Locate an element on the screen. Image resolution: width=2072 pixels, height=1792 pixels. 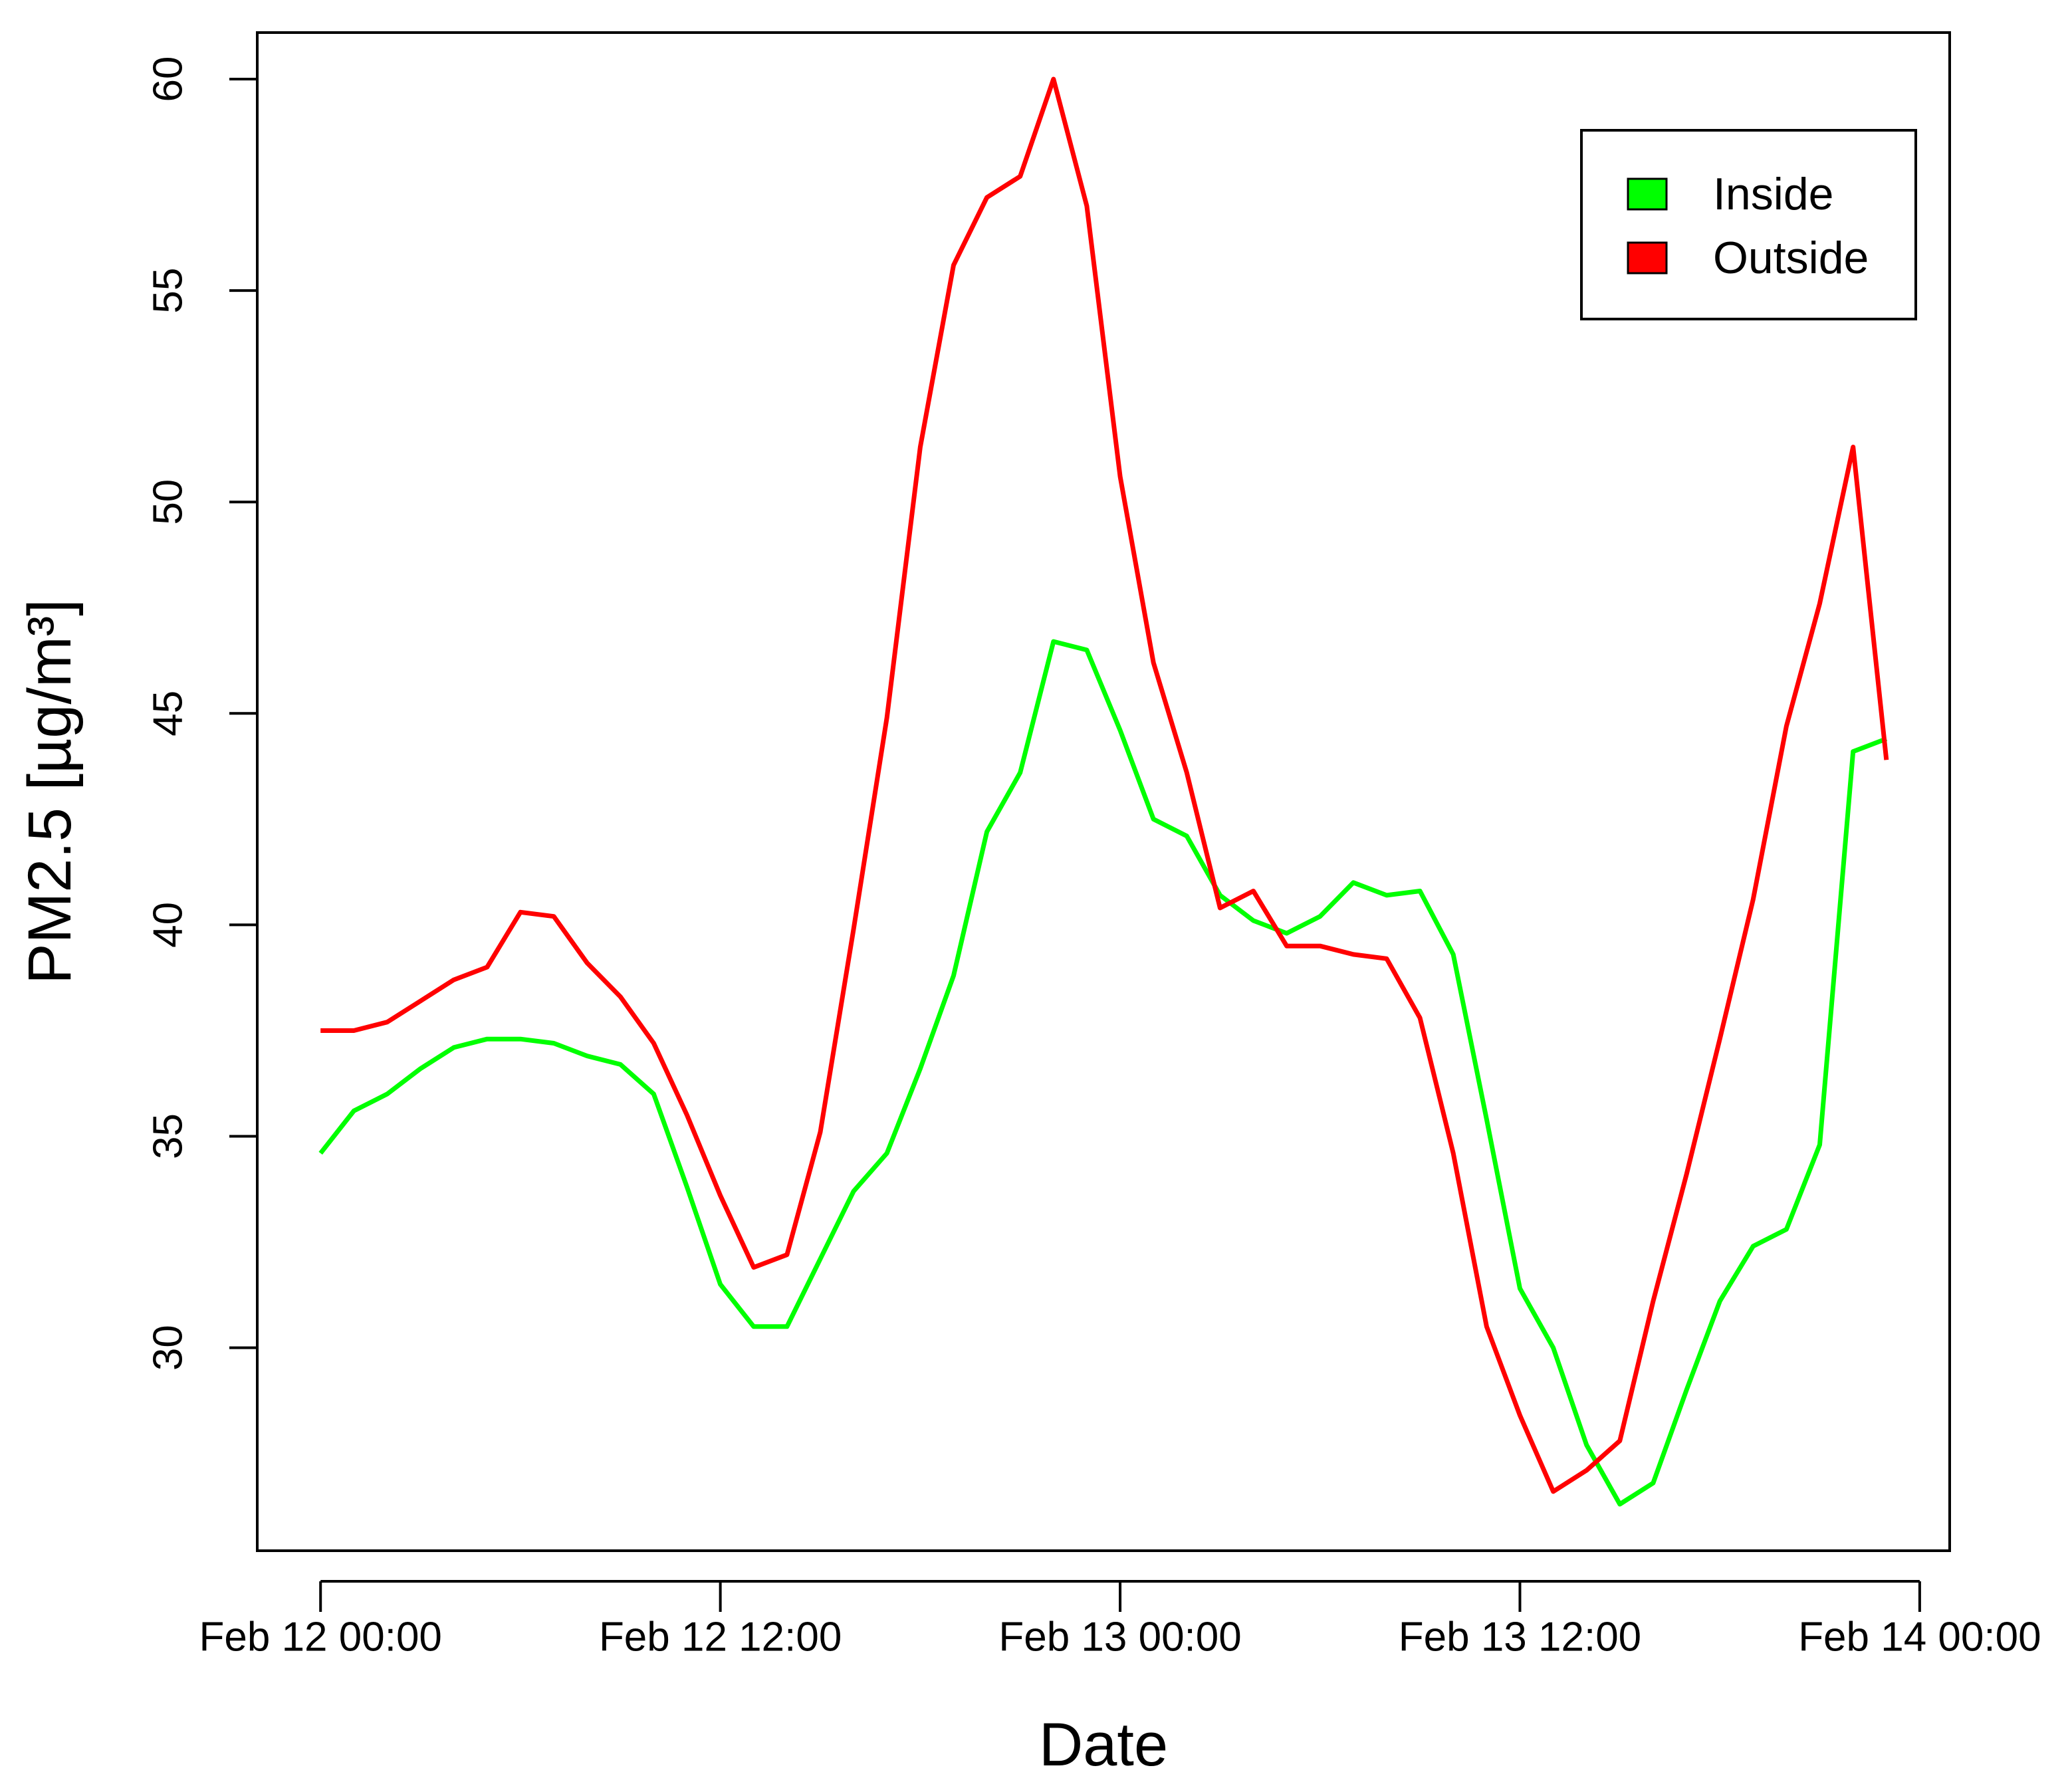
y-tick-label: 60 is located at coordinates (168, 79).